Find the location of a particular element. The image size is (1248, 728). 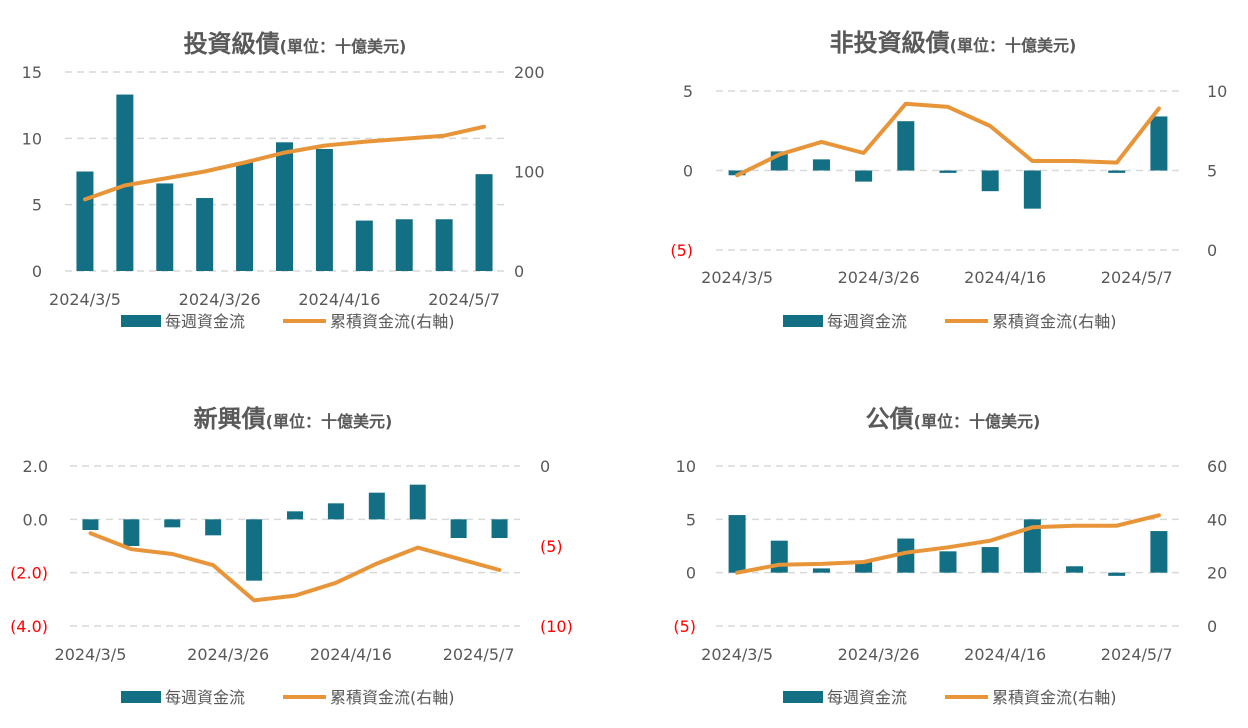

chart-title: 新興債(單位：十億美元) is located at coordinates (293, 419).